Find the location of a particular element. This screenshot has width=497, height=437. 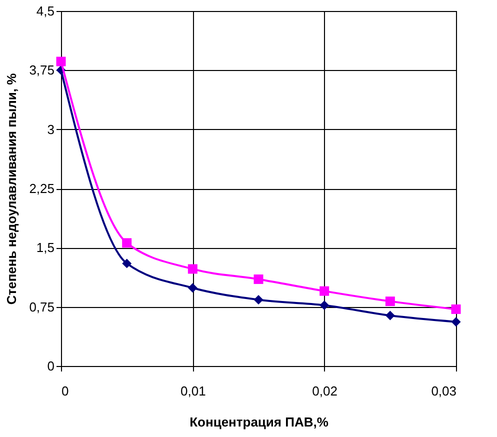

y-tick-label: 0 is located at coordinates (50, 366).